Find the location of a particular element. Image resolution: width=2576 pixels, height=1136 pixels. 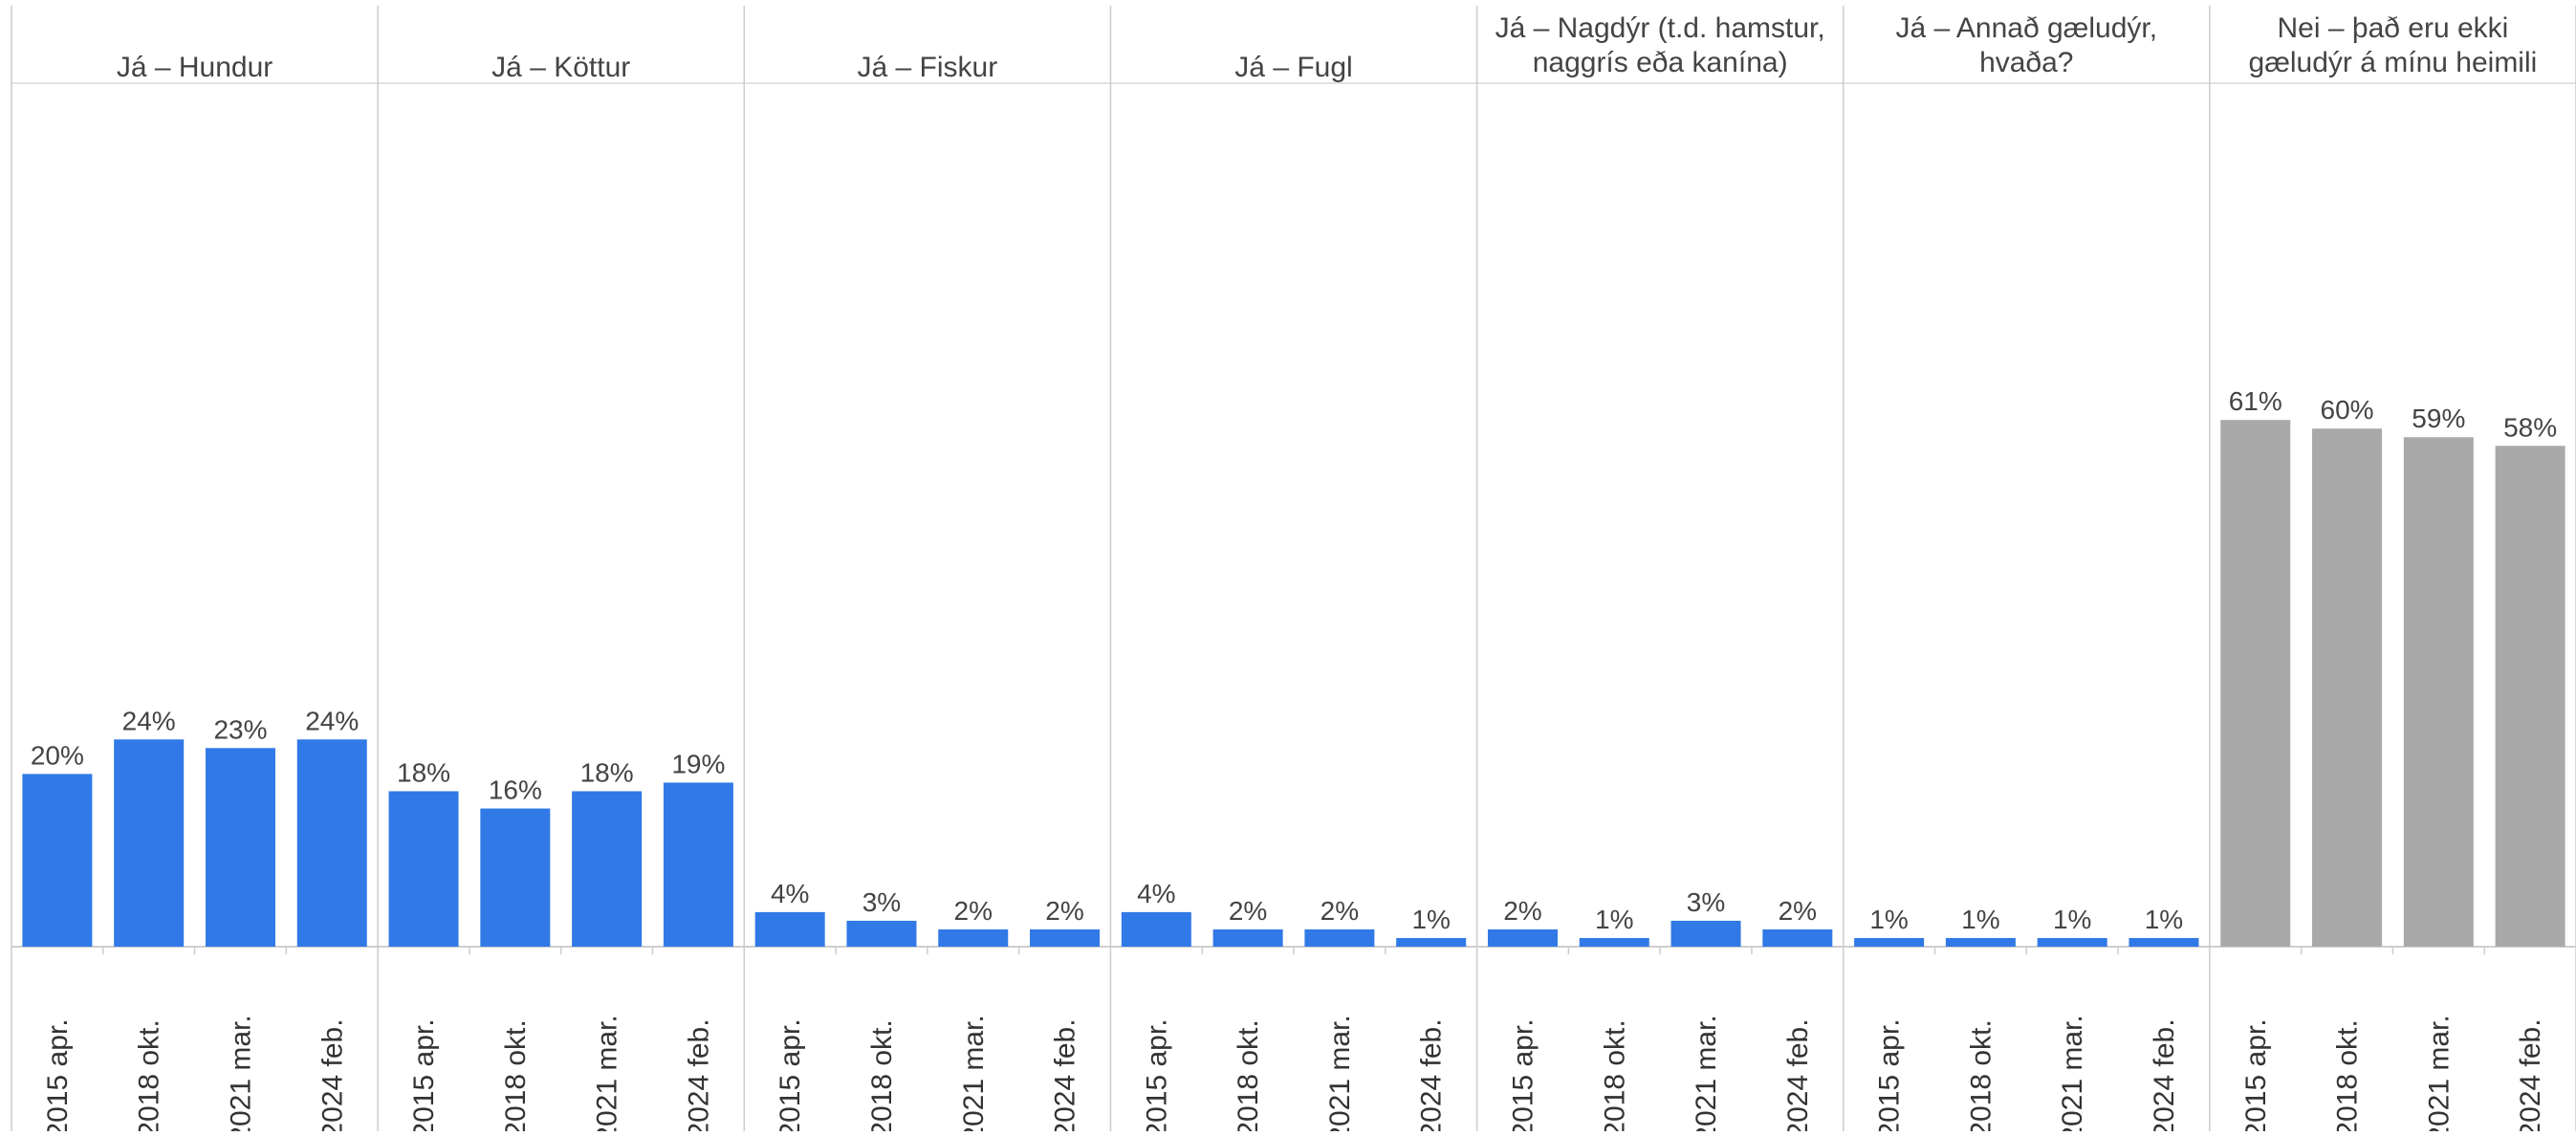

data-label: 20% is located at coordinates (57, 755).